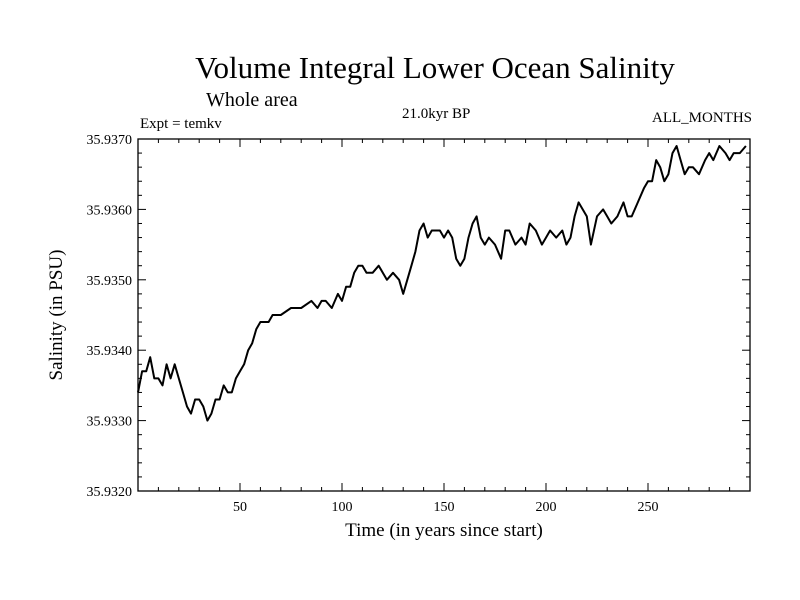 This screenshot has height=600, width=800. Describe the element at coordinates (342, 507) in the screenshot. I see `x-tick-label: 100` at that location.